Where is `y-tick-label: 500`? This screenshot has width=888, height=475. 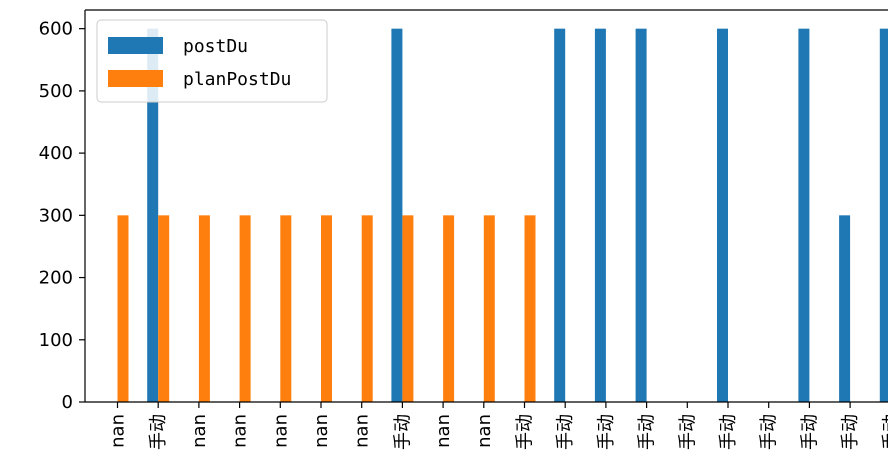
y-tick-label: 500 is located at coordinates (56, 91).